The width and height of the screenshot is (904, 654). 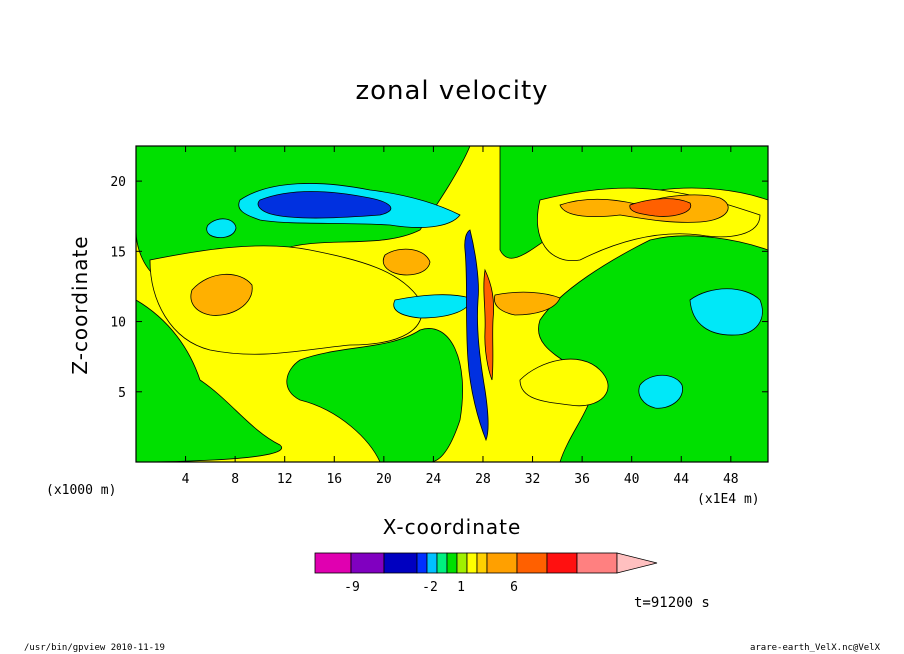 I want to click on cyan-jet-left, so click(x=432, y=306).